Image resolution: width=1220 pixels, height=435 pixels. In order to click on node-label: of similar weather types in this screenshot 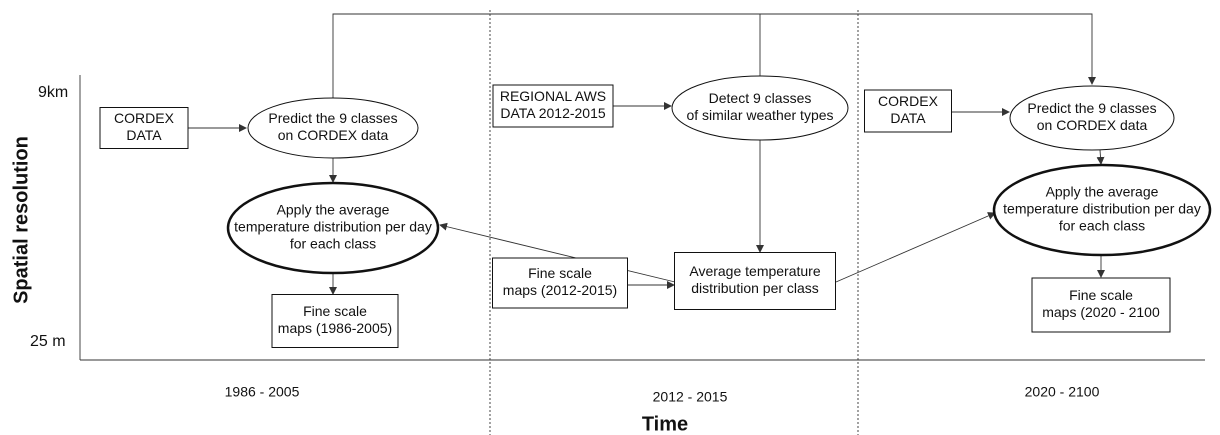, I will do `click(759, 115)`.